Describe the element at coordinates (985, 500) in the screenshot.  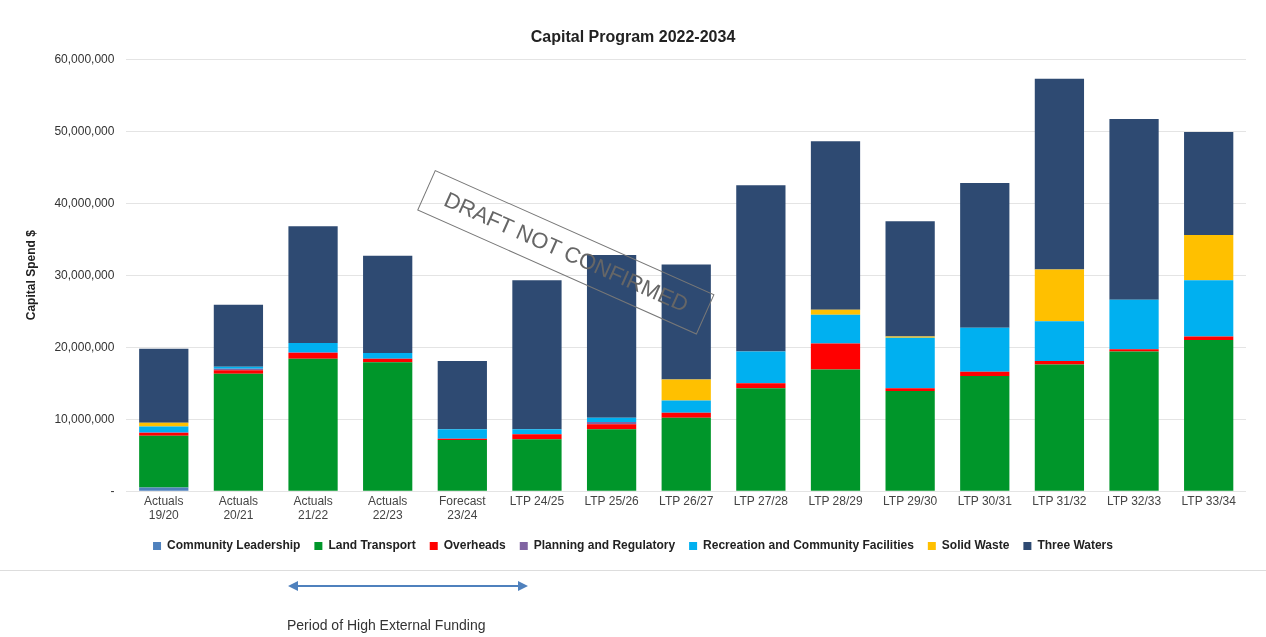
I see `x-tick-label: LTP 30/31` at that location.